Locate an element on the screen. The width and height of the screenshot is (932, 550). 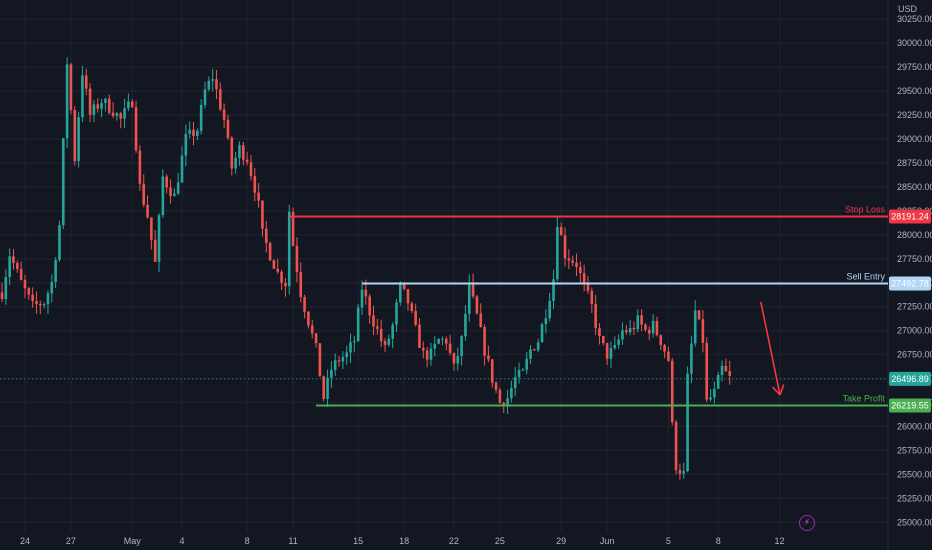
date-tick-label: 25 is located at coordinates (500, 541).